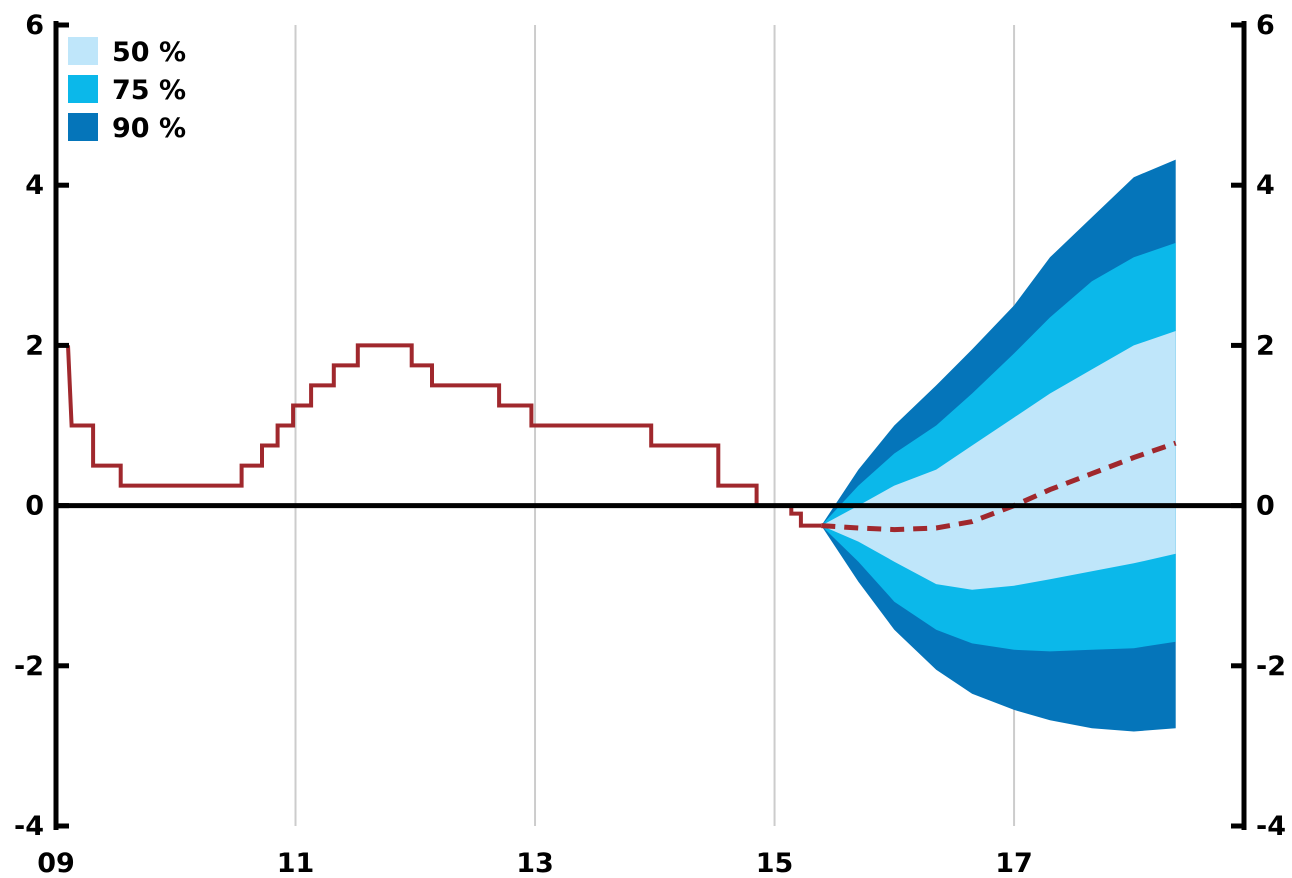 This screenshot has height=878, width=1292. Describe the element at coordinates (56, 863) in the screenshot. I see `x-tick-label: 09` at that location.